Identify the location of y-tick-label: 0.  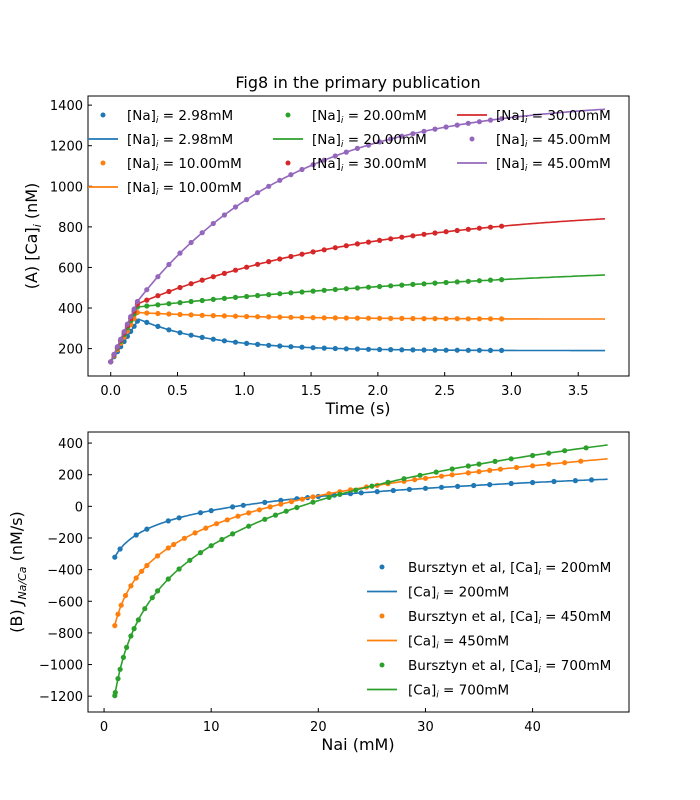
(79, 507).